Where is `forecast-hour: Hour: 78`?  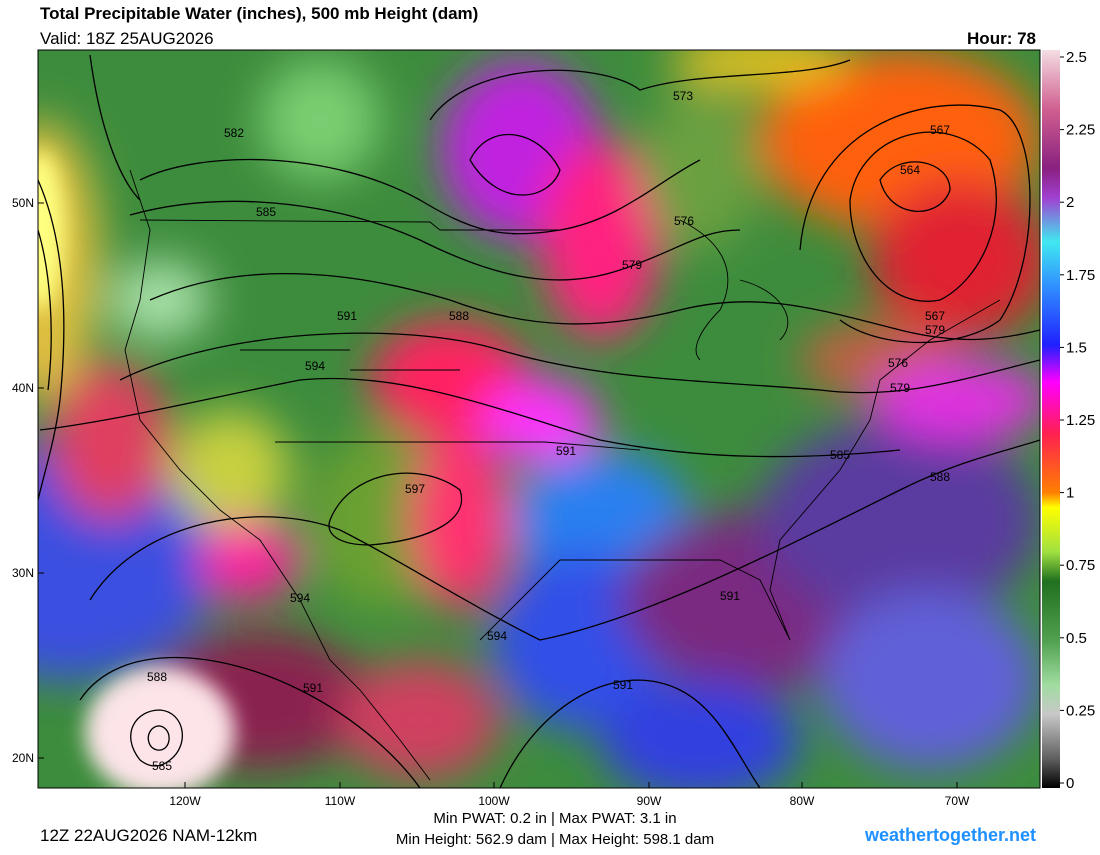 forecast-hour: Hour: 78 is located at coordinates (1001, 38).